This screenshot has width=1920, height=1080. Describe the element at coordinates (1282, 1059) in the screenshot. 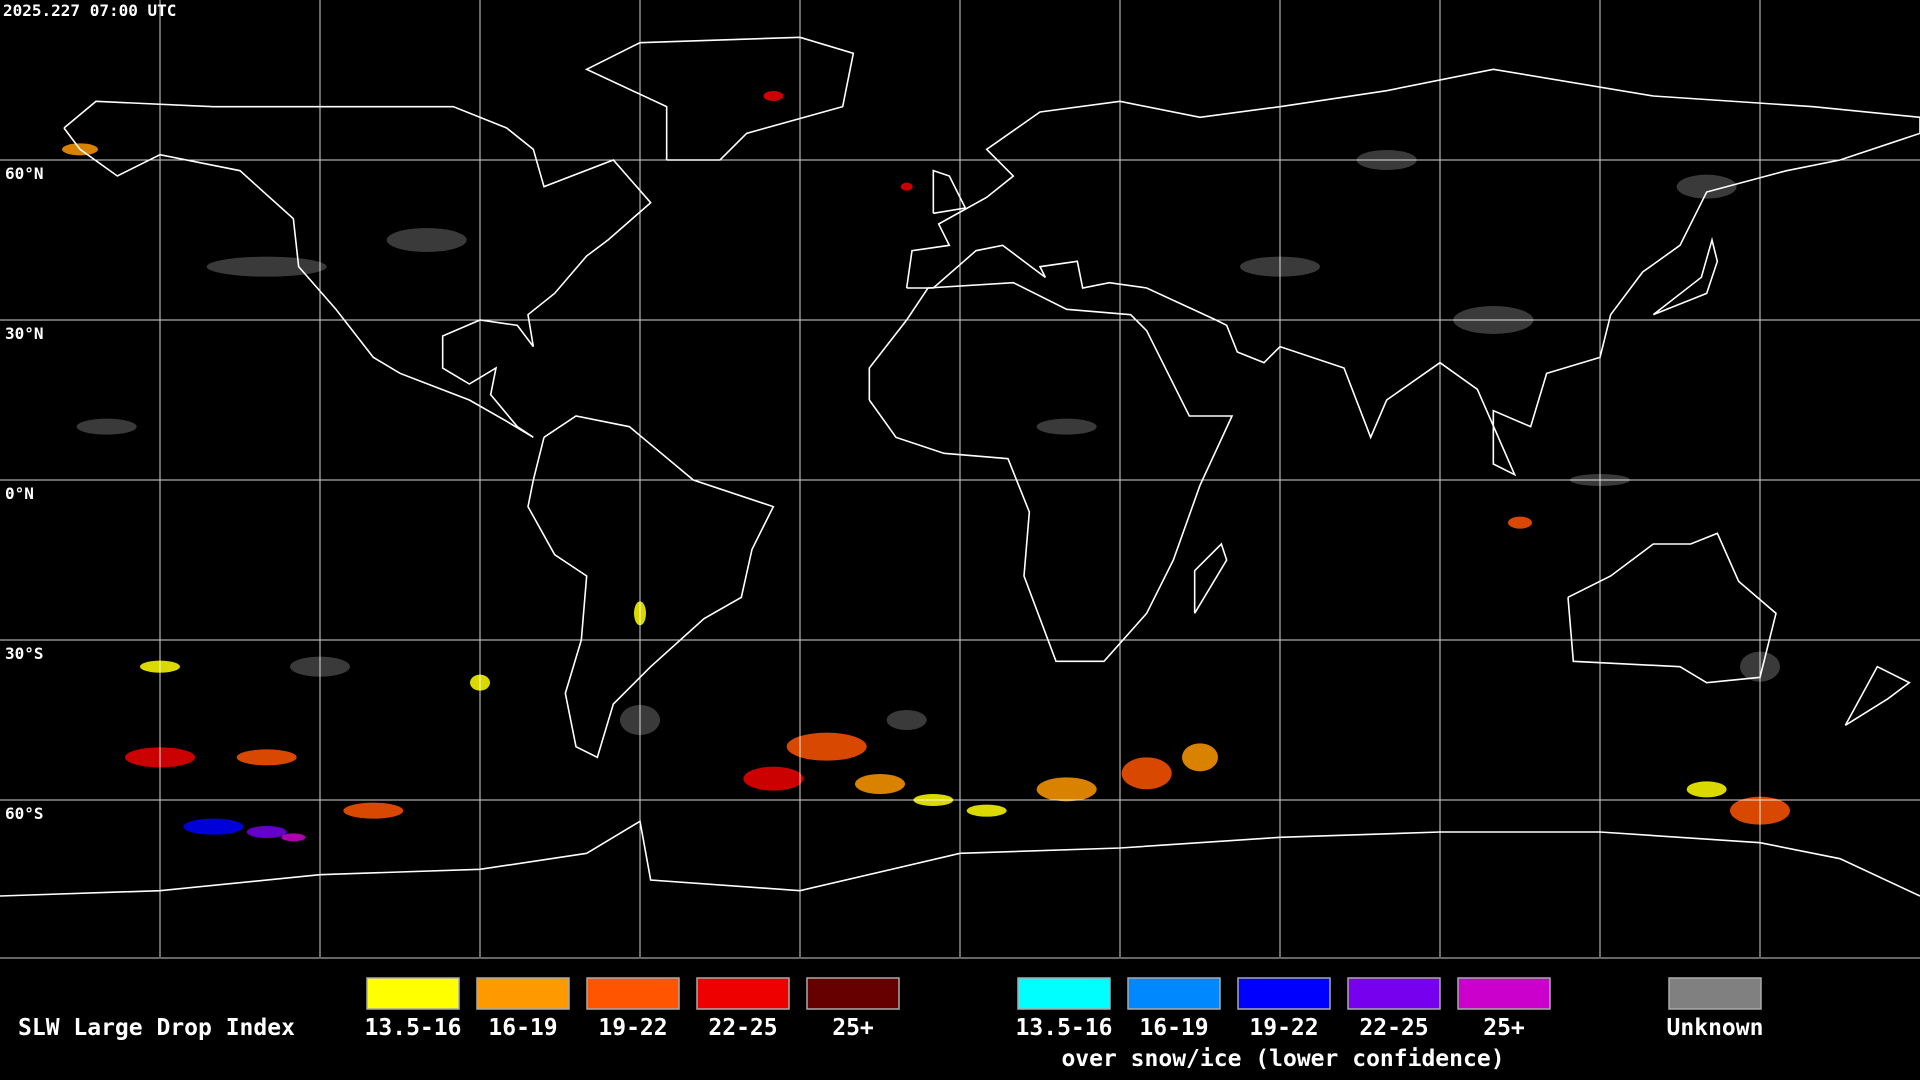

I see `legend-note: over snow/ice (lower confidence)` at that location.